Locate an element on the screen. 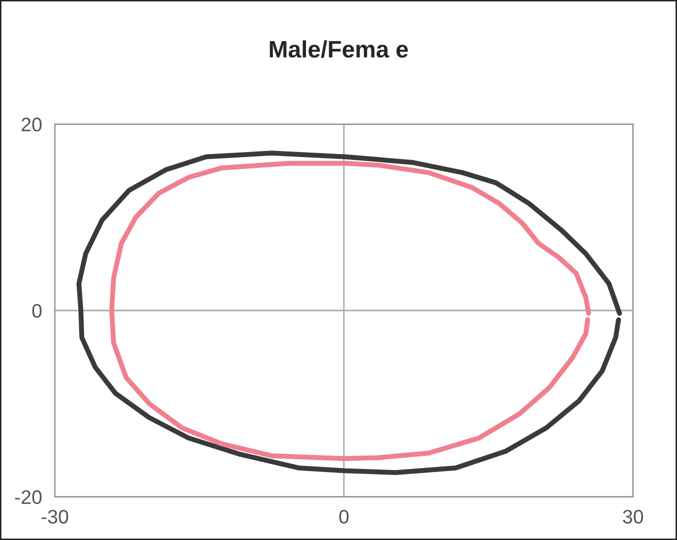 This screenshot has width=677, height=540. y-tick-label: 0 is located at coordinates (37, 311).